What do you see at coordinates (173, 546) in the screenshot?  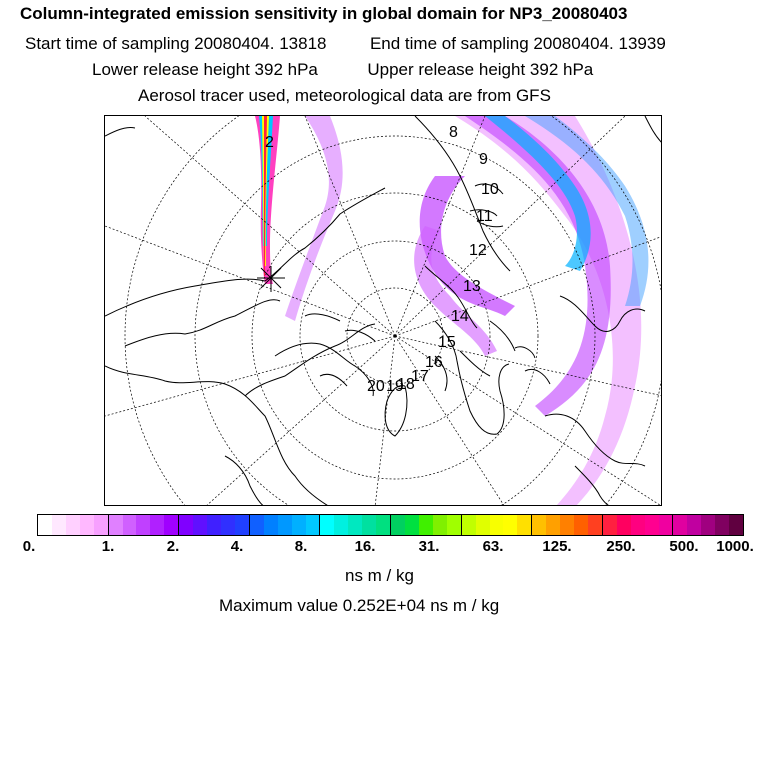 I see `colorbar-tick-2: 2.` at bounding box center [173, 546].